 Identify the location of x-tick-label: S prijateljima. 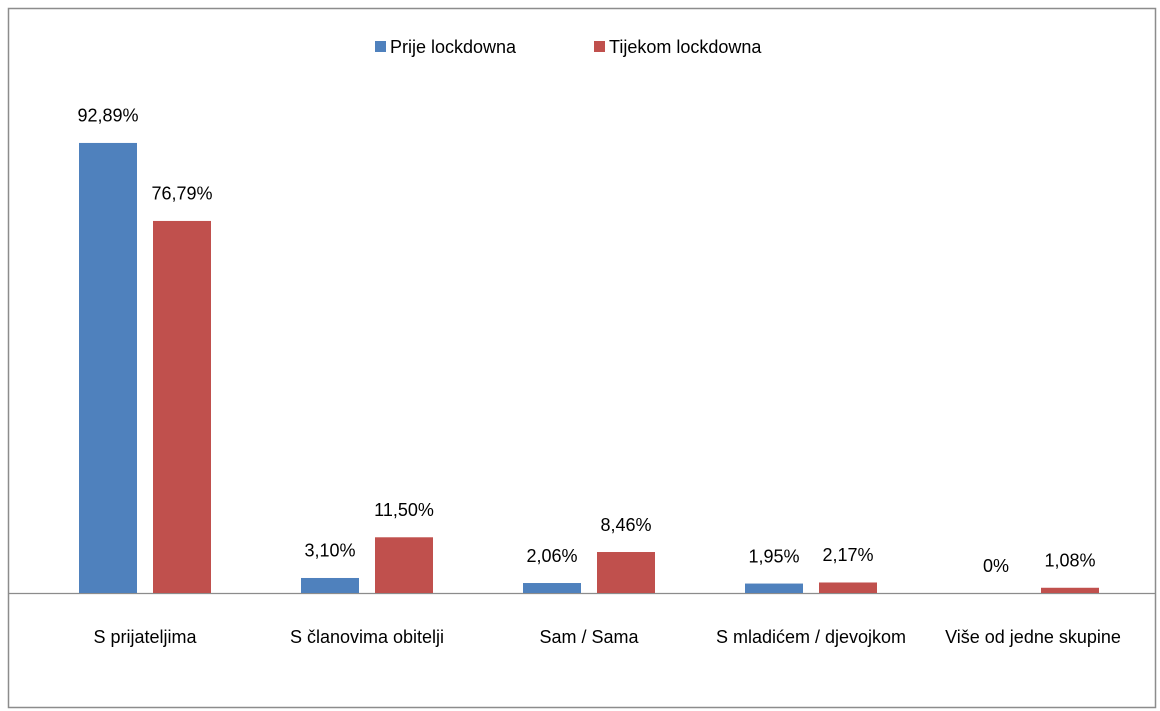
(145, 637).